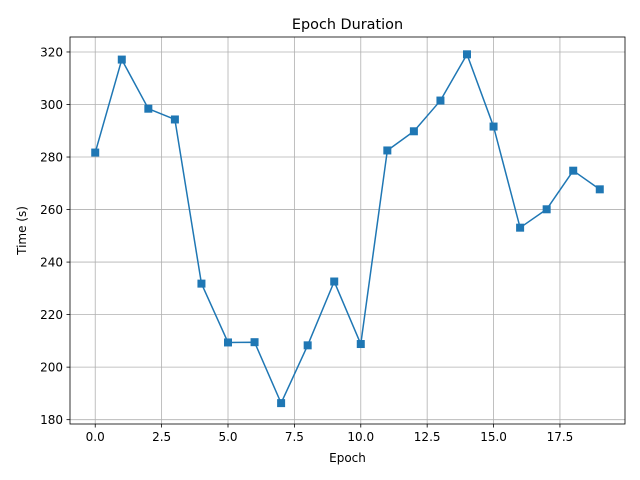 The width and height of the screenshot is (640, 480). What do you see at coordinates (360, 437) in the screenshot?
I see `x-tick-label: 10.0` at bounding box center [360, 437].